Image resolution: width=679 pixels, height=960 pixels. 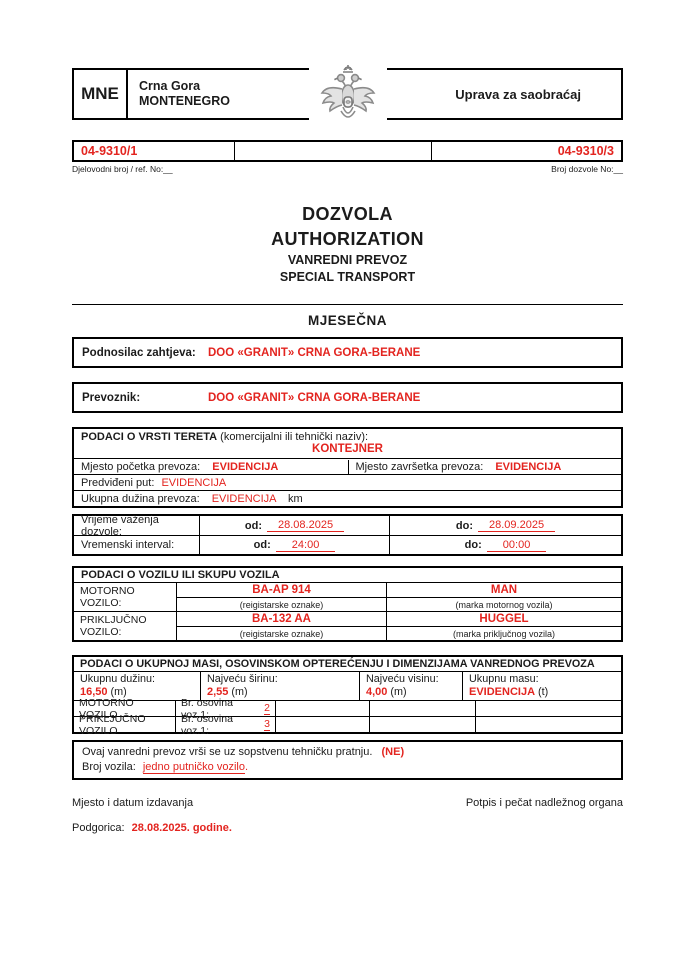 What do you see at coordinates (377, 692) in the screenshot?
I see `max-height-value: 4,00` at bounding box center [377, 692].